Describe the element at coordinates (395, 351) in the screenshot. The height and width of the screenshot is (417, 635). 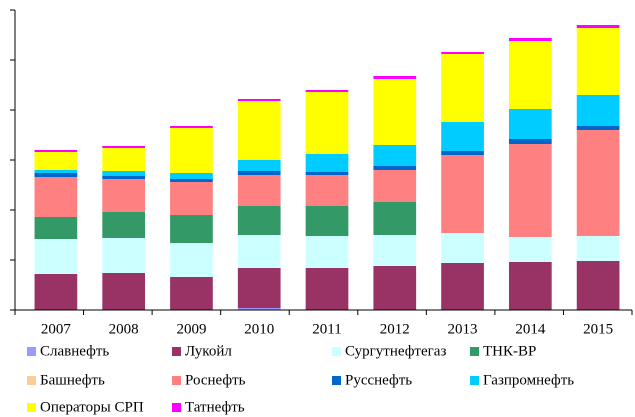
I see `legend-label: Сургутнефтегаз` at that location.